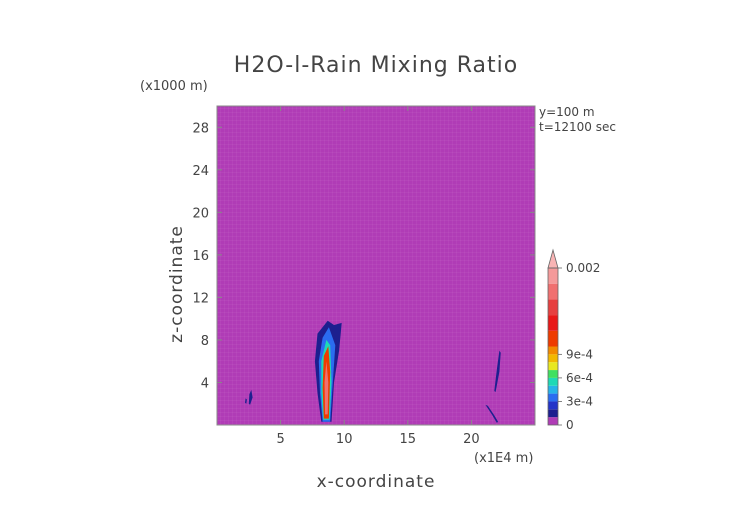 This screenshot has height=532, width=752. I want to click on annotation-t: t=12100 sec, so click(577, 127).